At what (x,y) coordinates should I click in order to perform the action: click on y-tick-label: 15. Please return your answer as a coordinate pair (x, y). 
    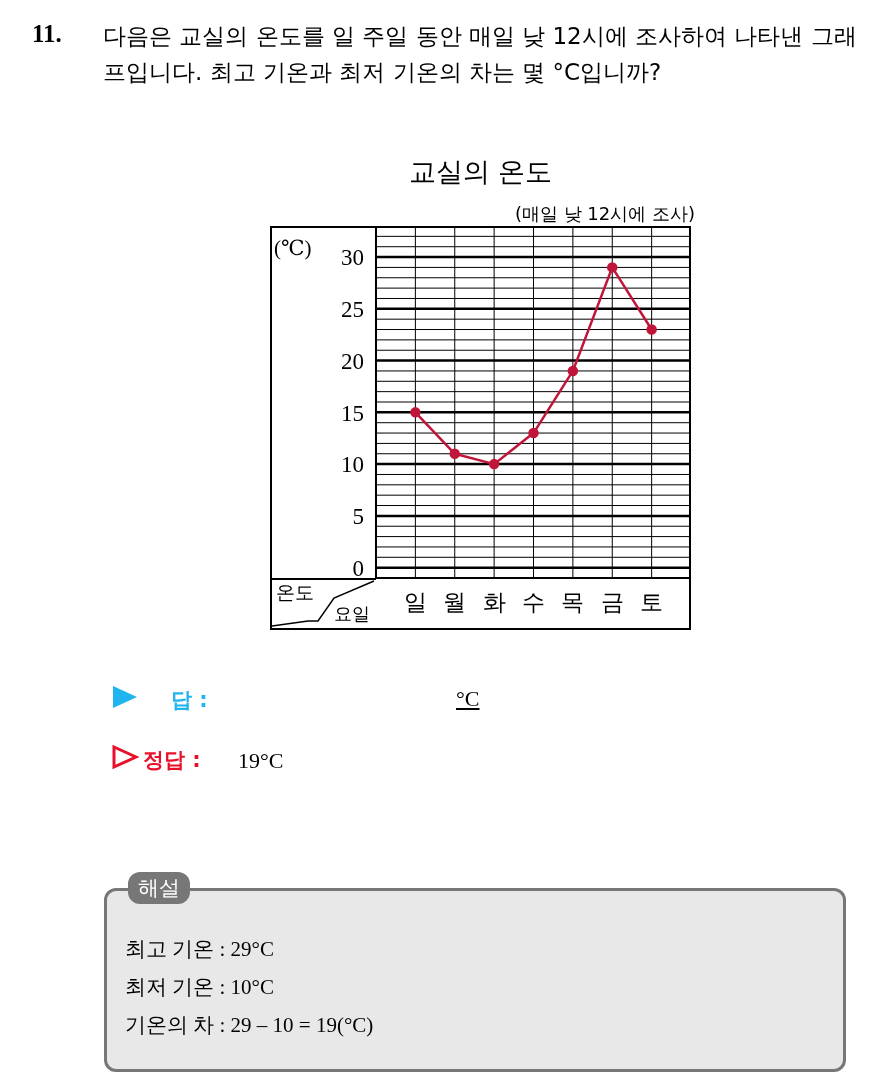
    Looking at the image, I should click on (352, 413).